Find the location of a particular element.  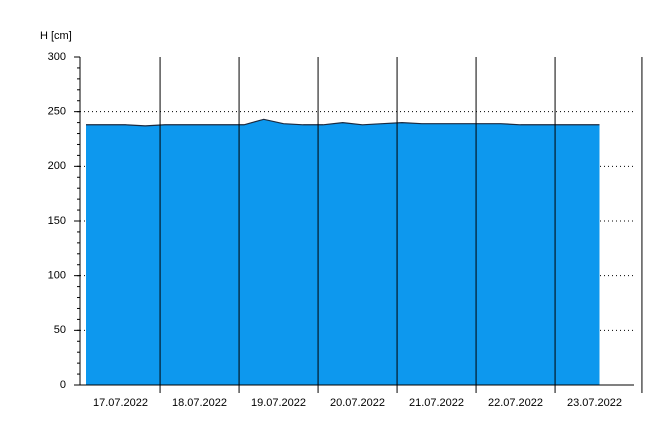

x-tick-label: 22.07.2022 is located at coordinates (515, 403).